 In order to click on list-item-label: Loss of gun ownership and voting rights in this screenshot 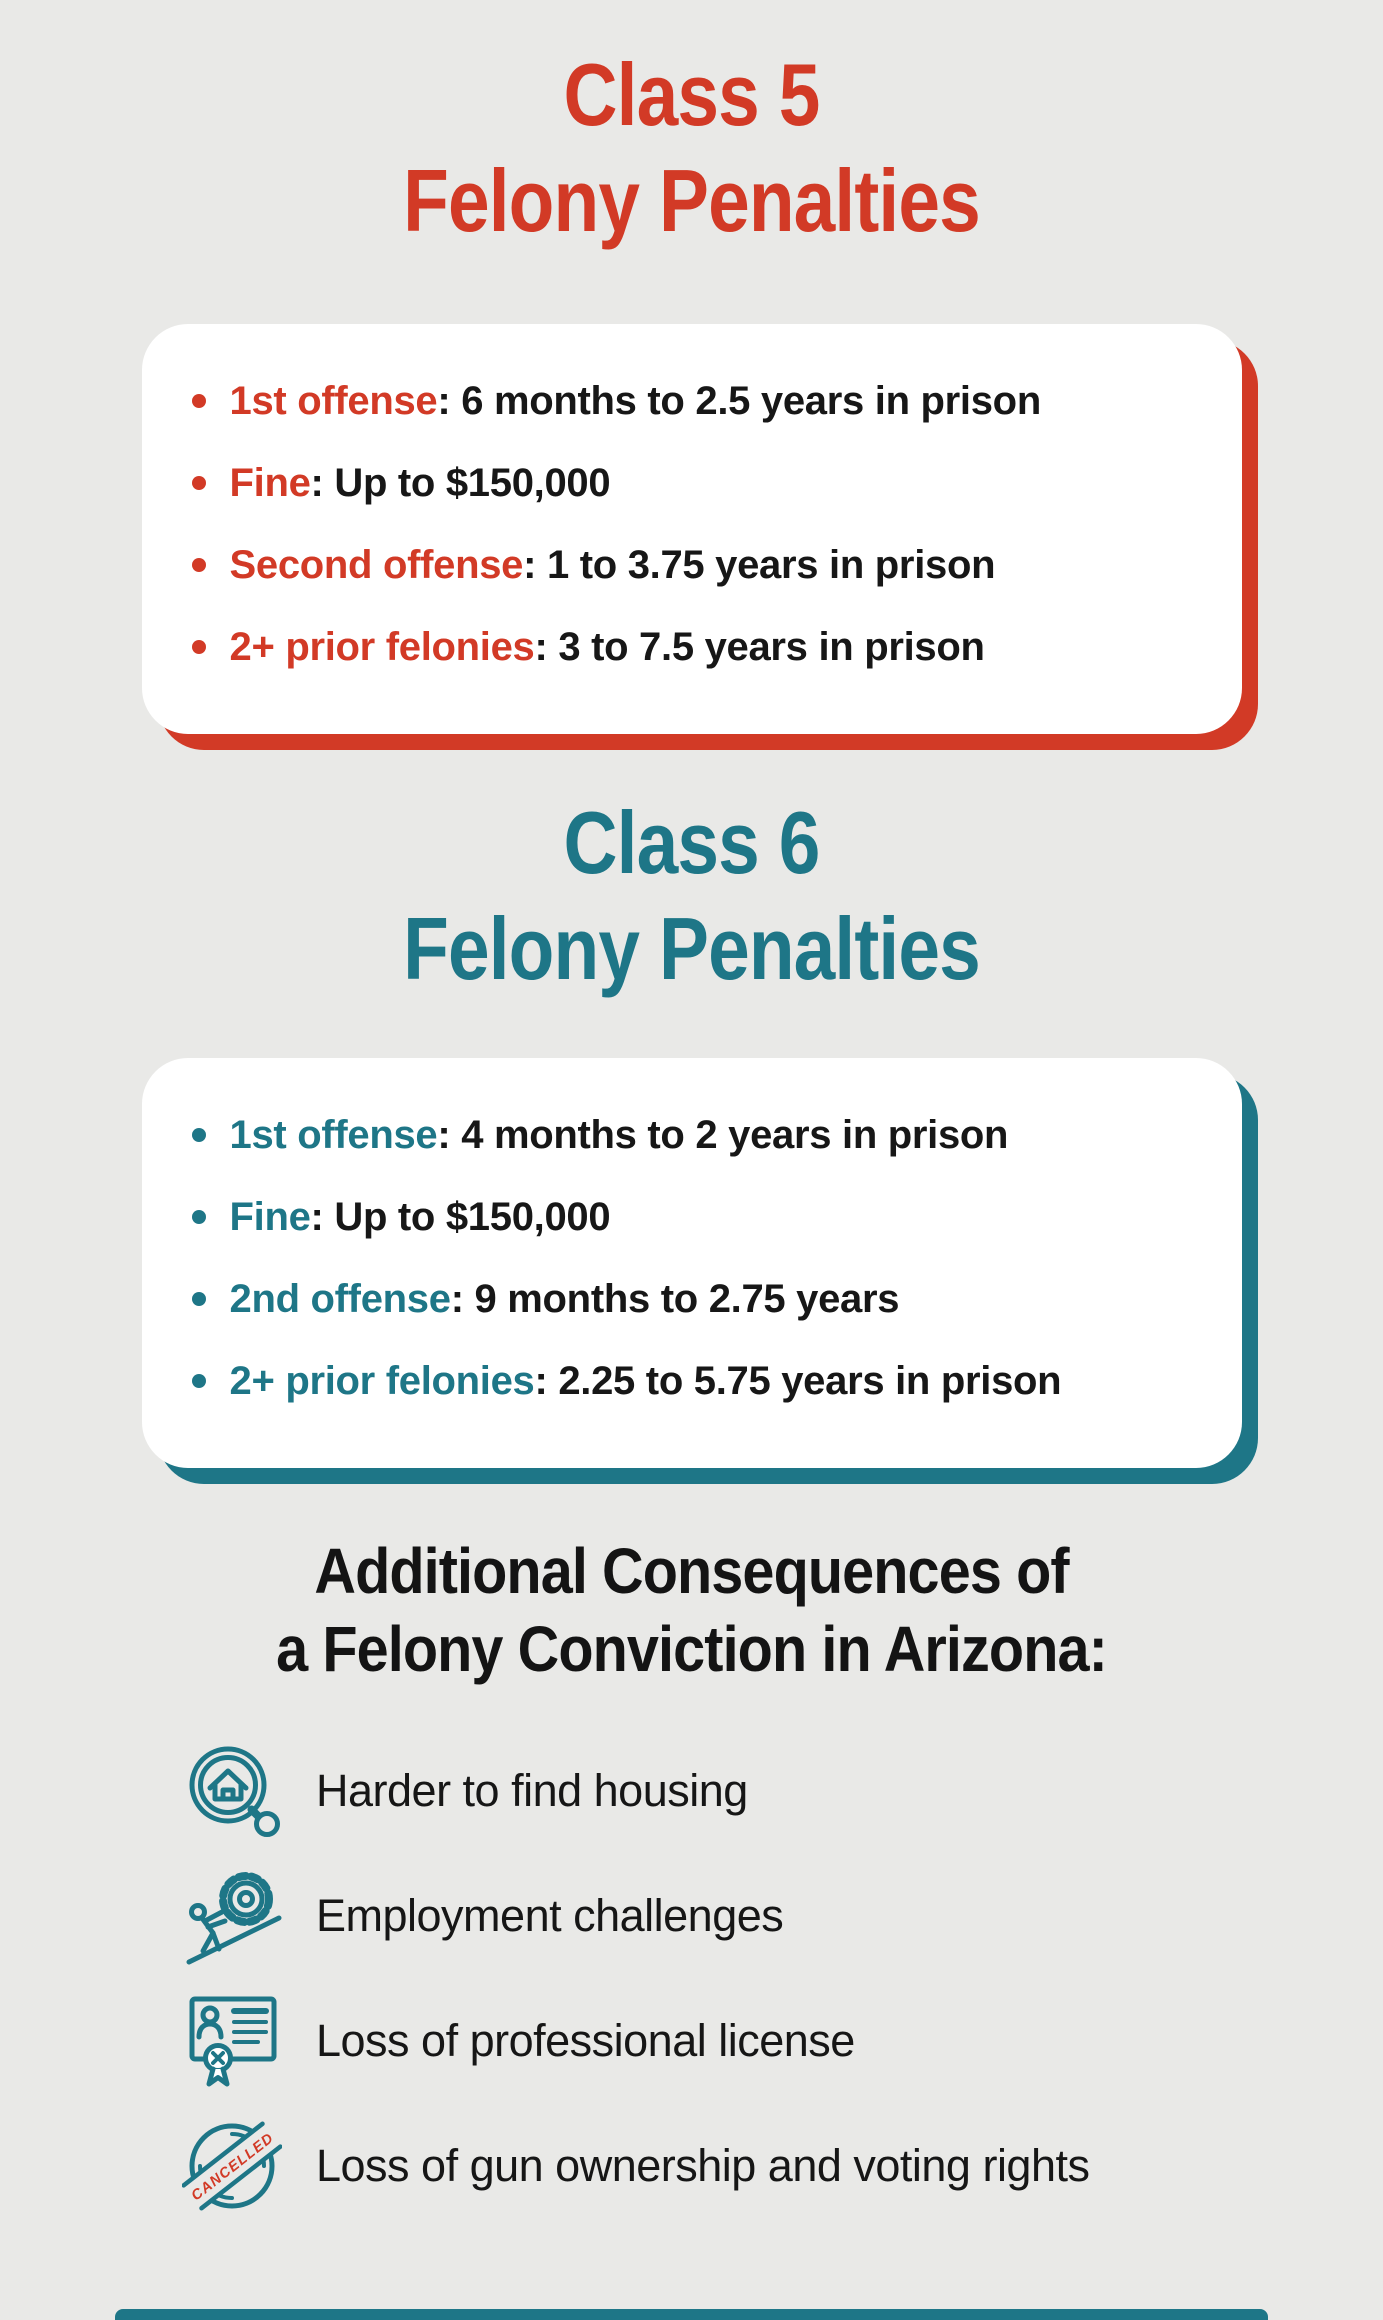, I will do `click(703, 2165)`.